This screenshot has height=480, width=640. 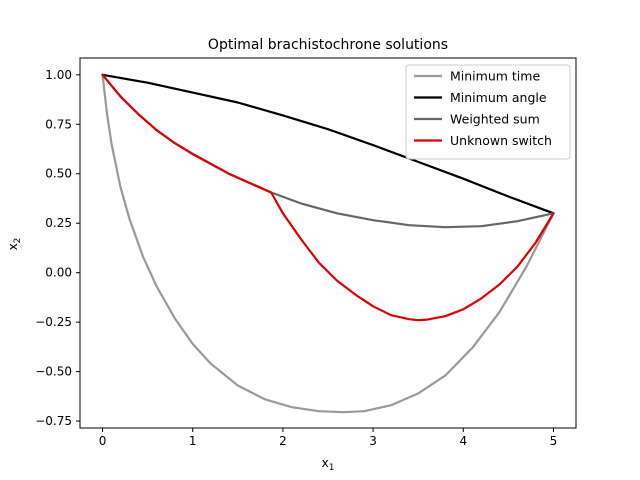 What do you see at coordinates (53, 421) in the screenshot?
I see `y-tick-label: −0.75` at bounding box center [53, 421].